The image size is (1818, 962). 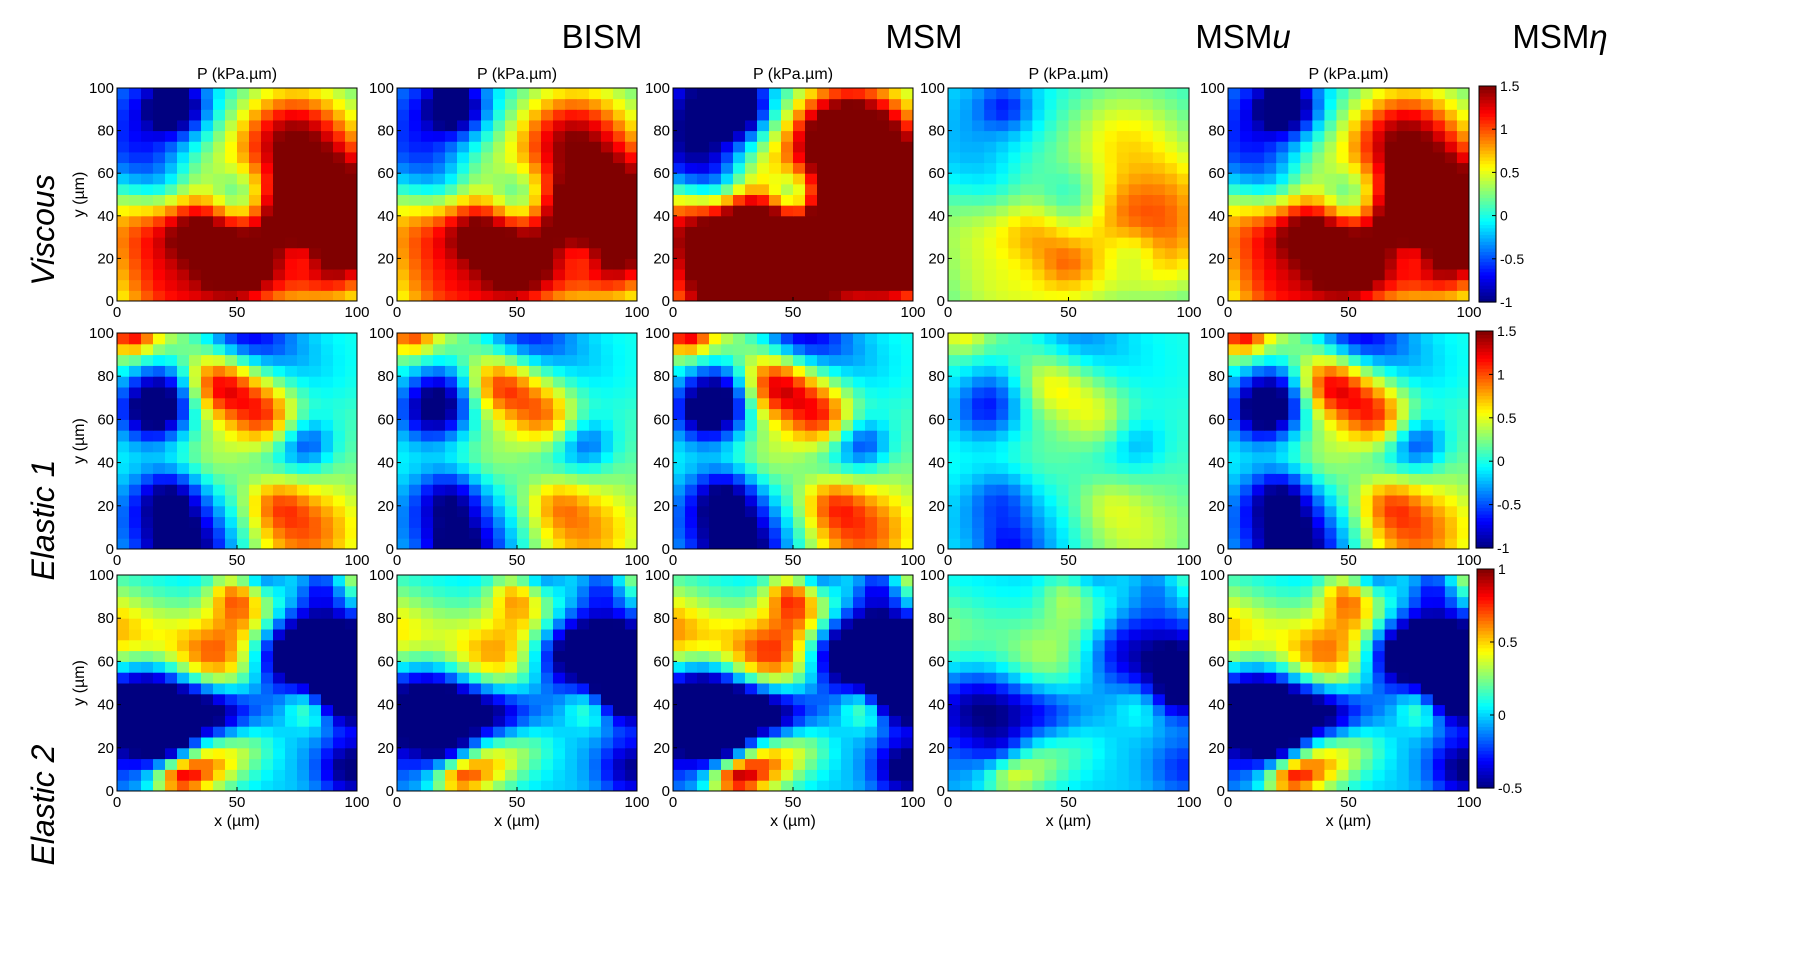 What do you see at coordinates (1216, 173) in the screenshot?
I see `y-tick-label: 60` at bounding box center [1216, 173].